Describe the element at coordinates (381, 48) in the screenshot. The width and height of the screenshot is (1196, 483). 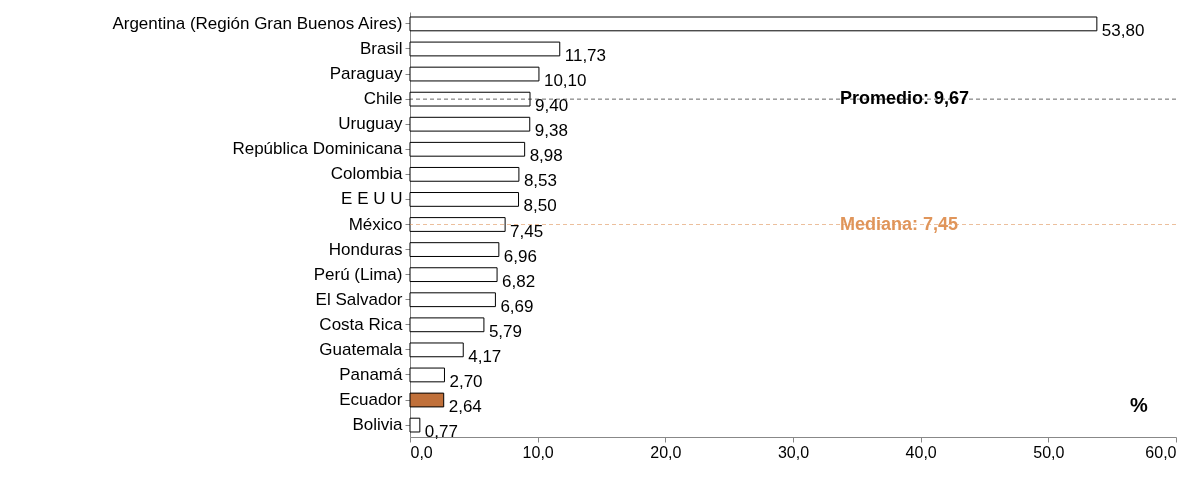
I see `y-tick-label: Brasil` at that location.